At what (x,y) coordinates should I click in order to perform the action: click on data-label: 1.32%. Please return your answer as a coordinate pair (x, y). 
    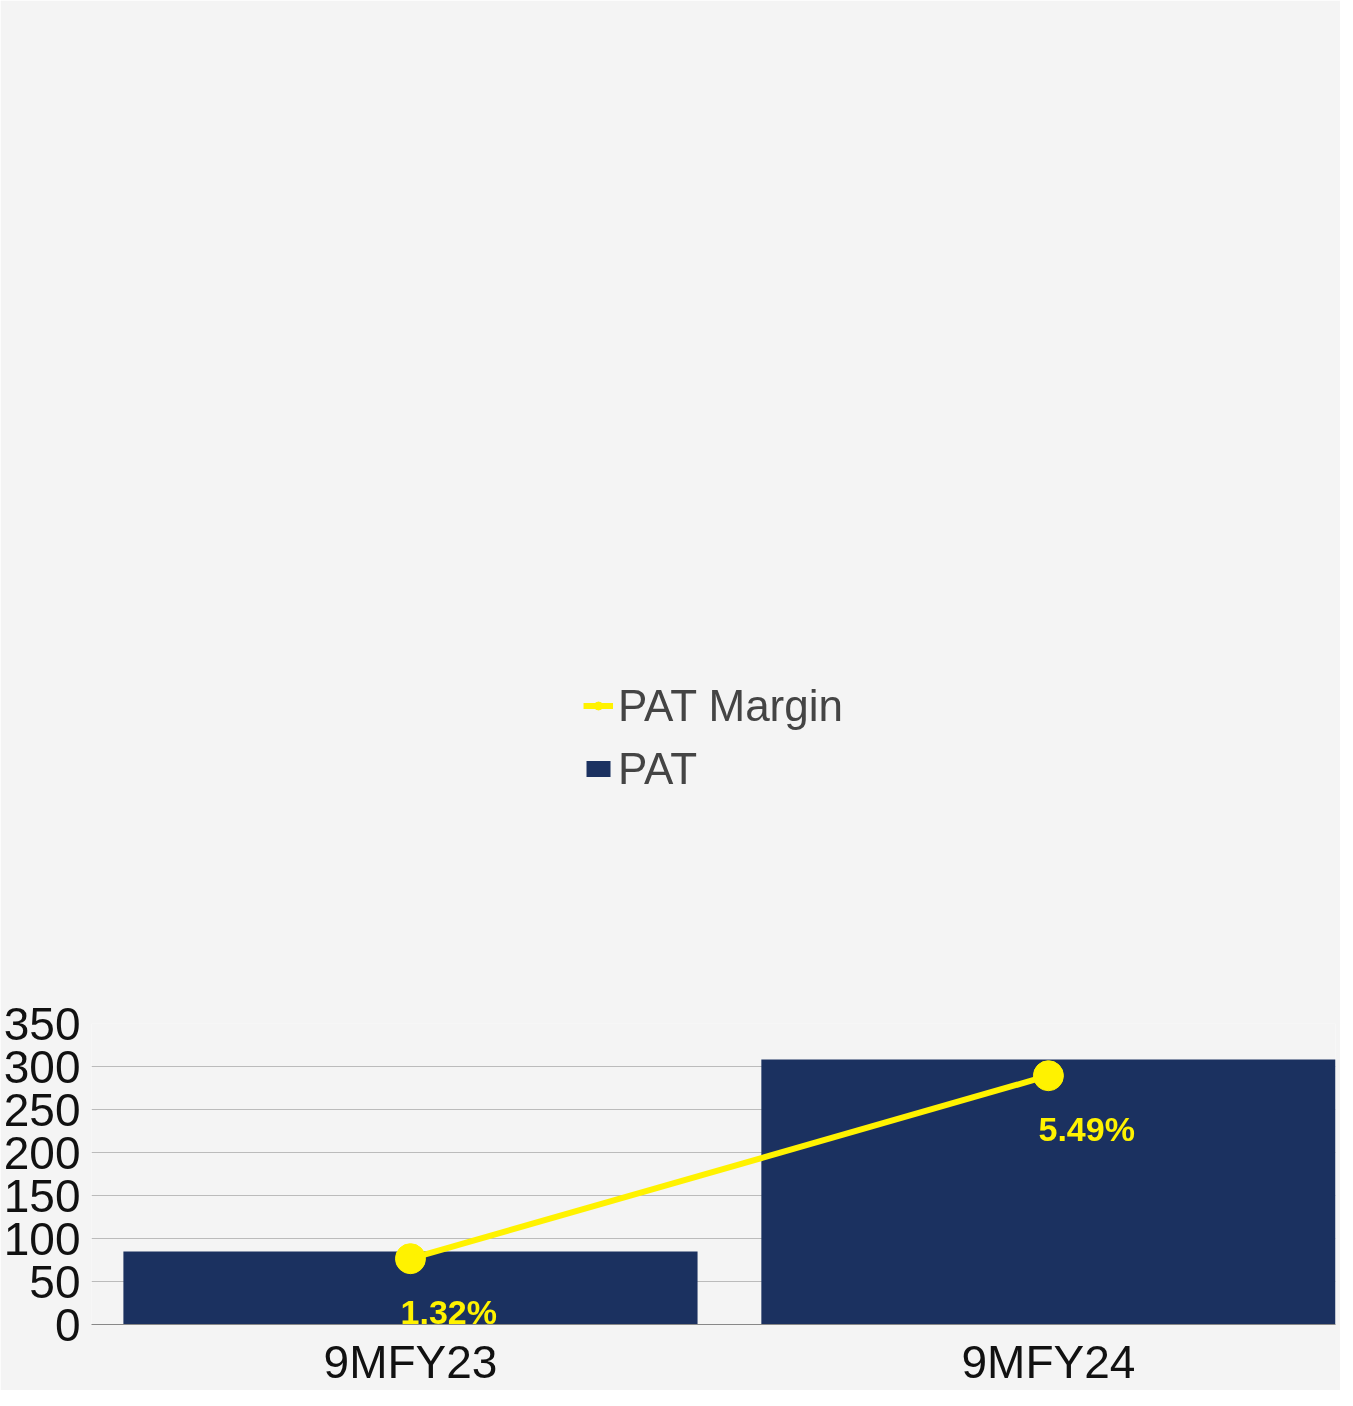
    Looking at the image, I should click on (448, 1311).